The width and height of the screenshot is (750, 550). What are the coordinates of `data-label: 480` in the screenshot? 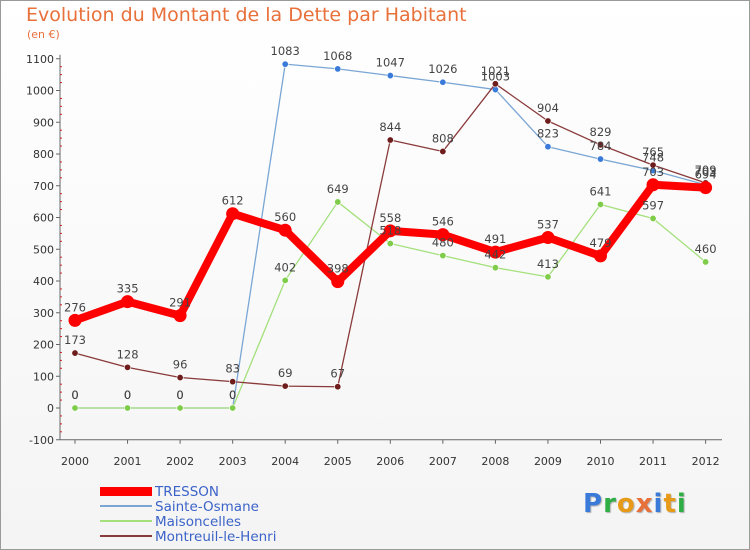 It's located at (443, 243).